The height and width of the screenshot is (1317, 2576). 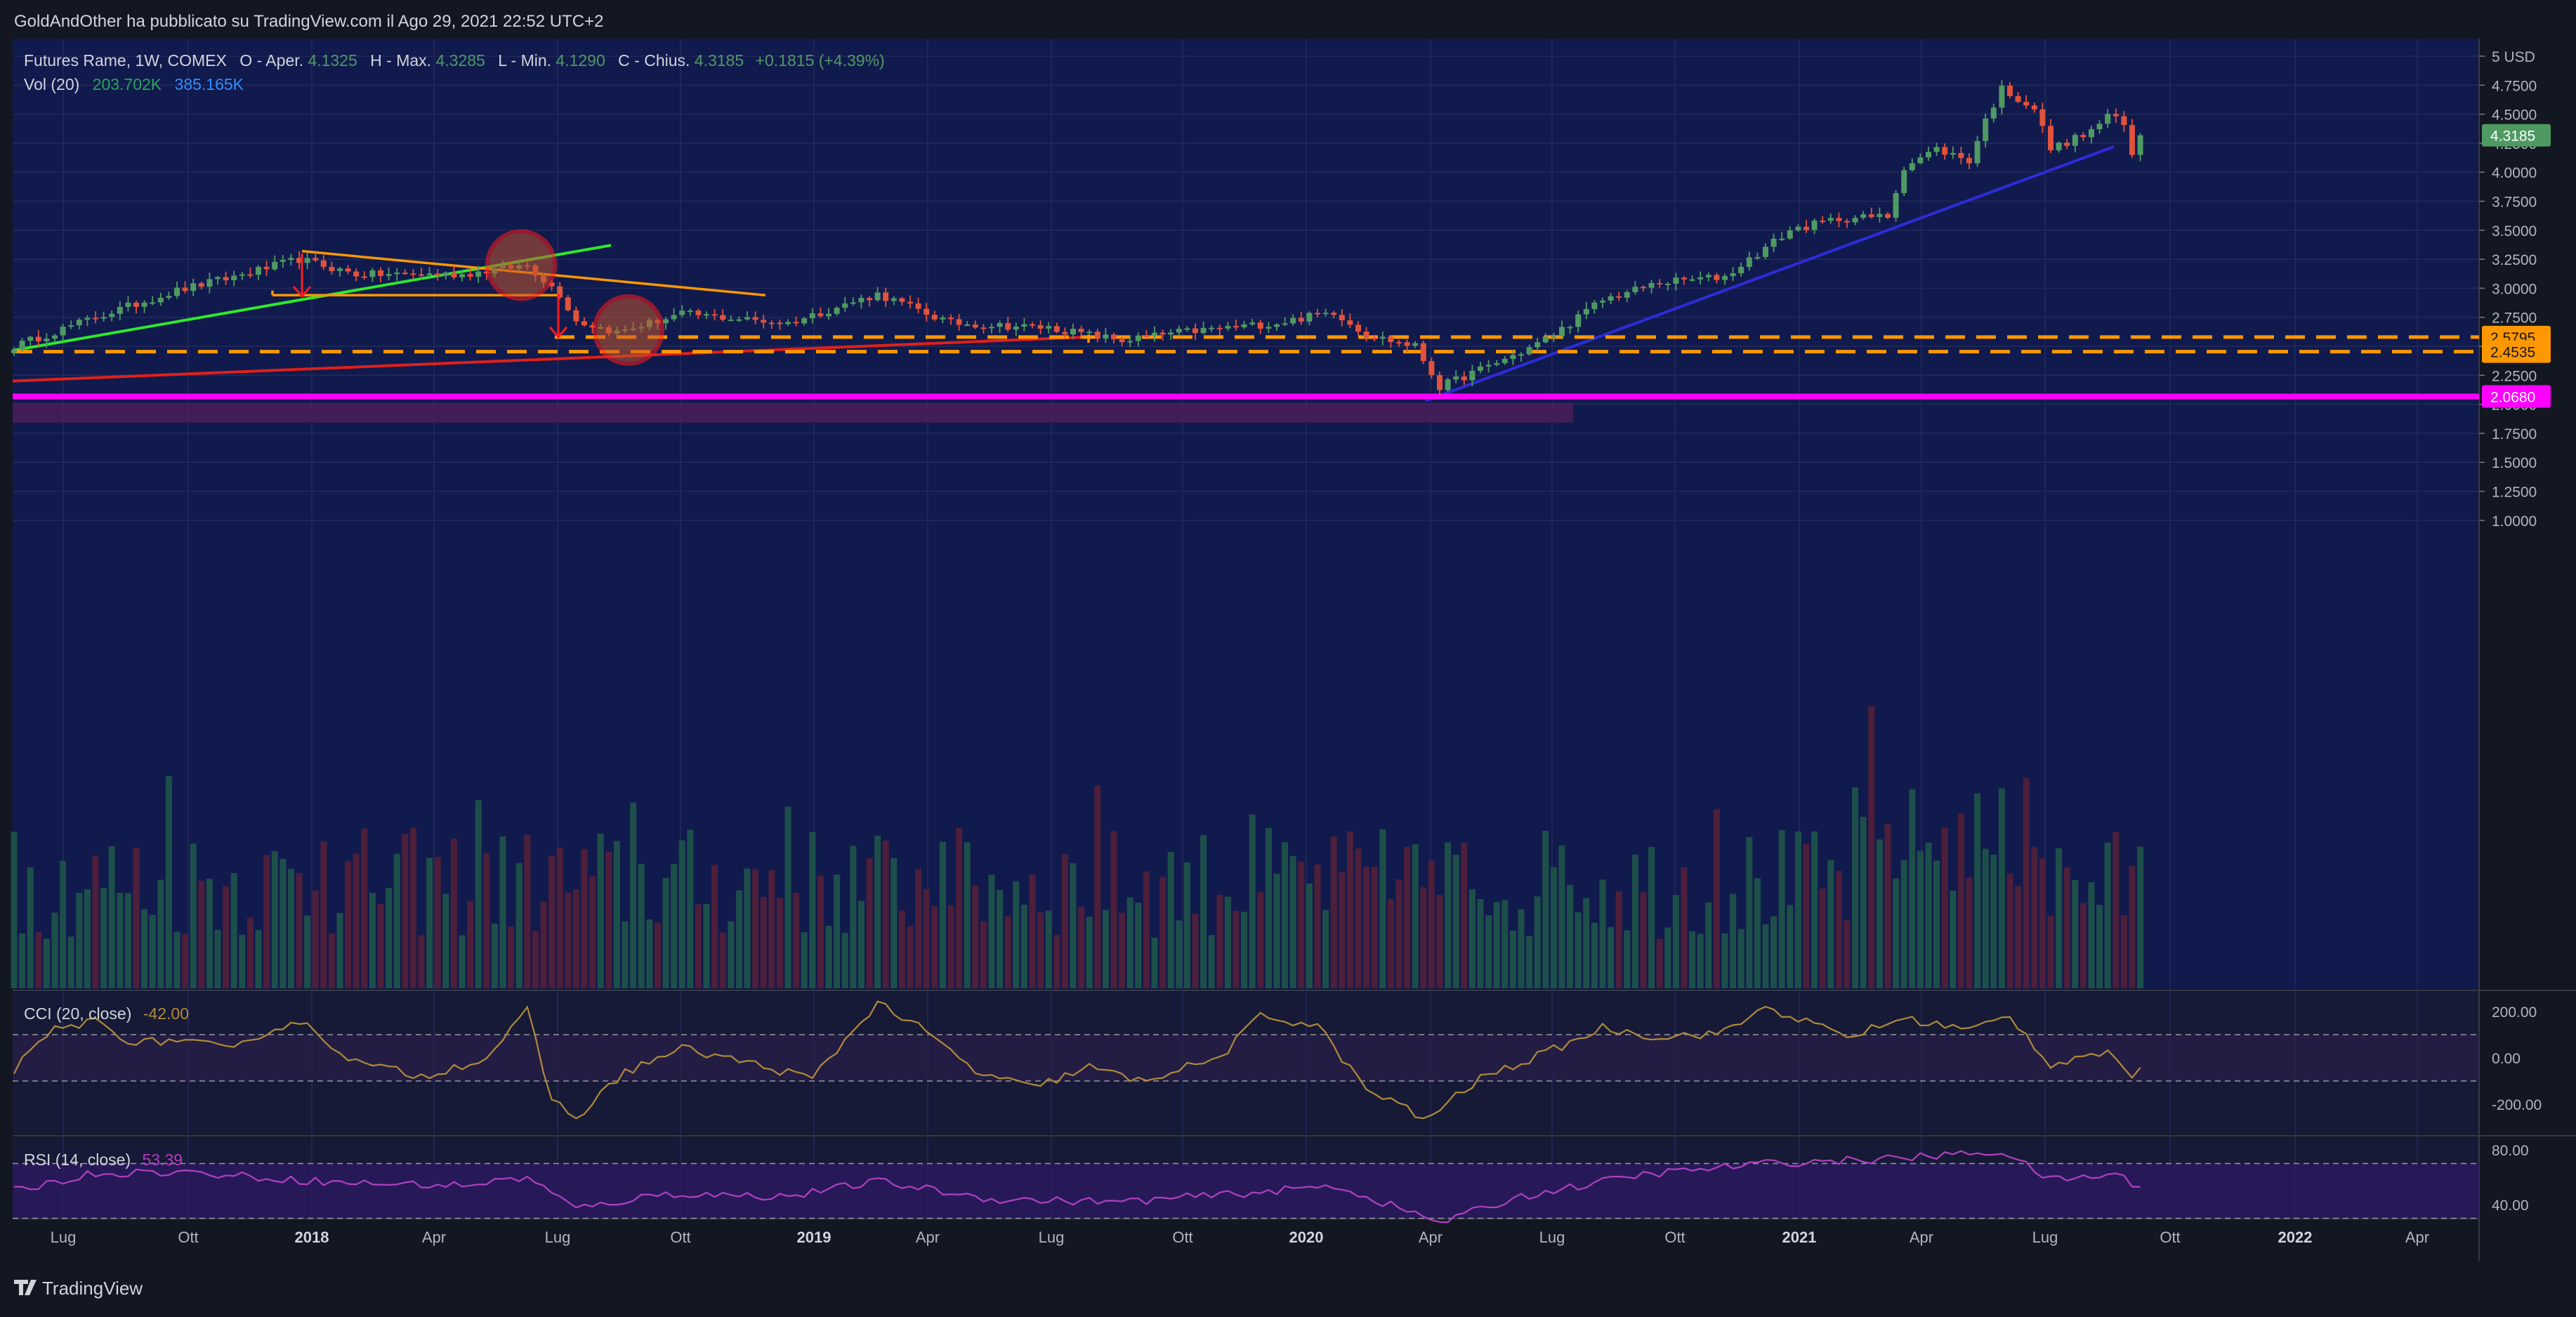 I want to click on rsi-title: RSI (14, close), so click(x=77, y=1160).